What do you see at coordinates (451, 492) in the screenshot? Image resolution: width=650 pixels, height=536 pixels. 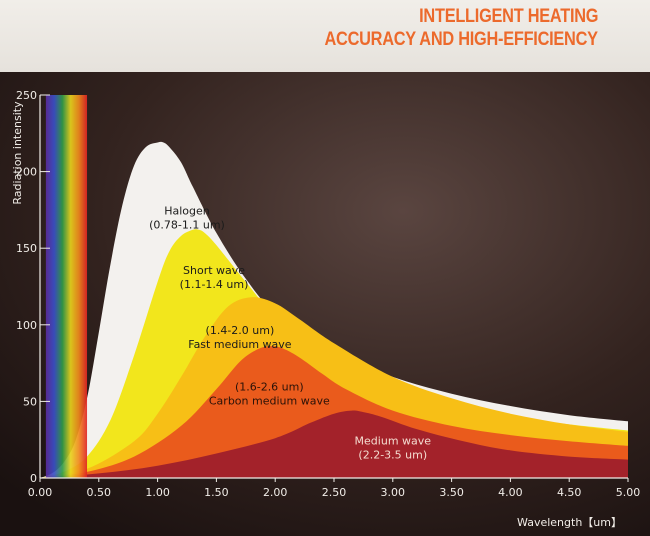 I see `x-tick-label: 3.50` at bounding box center [451, 492].